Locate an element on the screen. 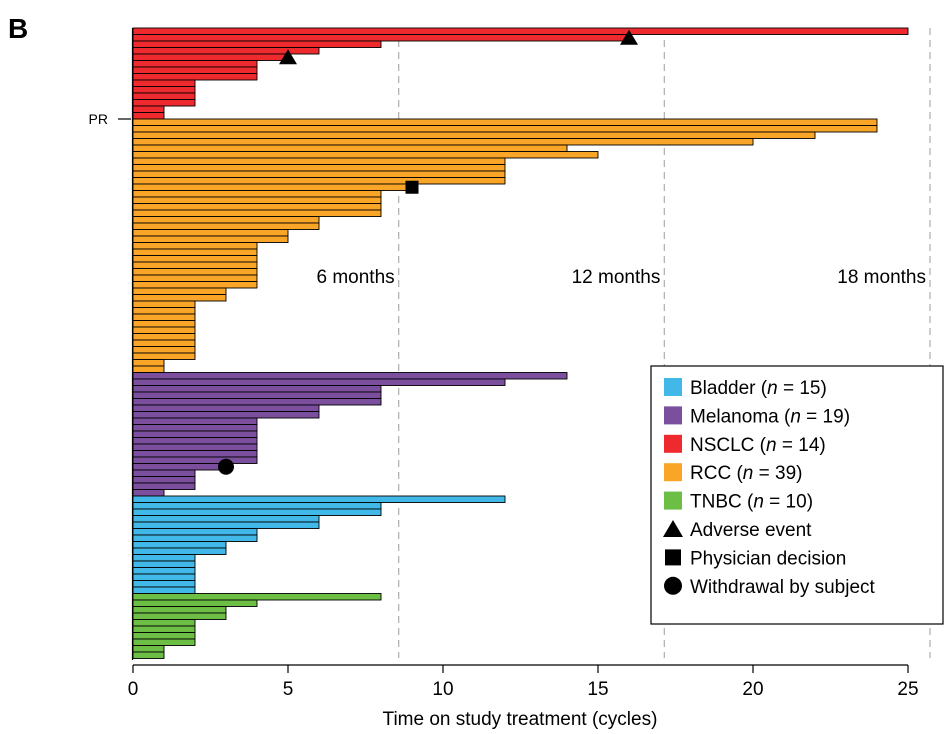 The width and height of the screenshot is (951, 734). x-tick-label: 5 is located at coordinates (288, 689).